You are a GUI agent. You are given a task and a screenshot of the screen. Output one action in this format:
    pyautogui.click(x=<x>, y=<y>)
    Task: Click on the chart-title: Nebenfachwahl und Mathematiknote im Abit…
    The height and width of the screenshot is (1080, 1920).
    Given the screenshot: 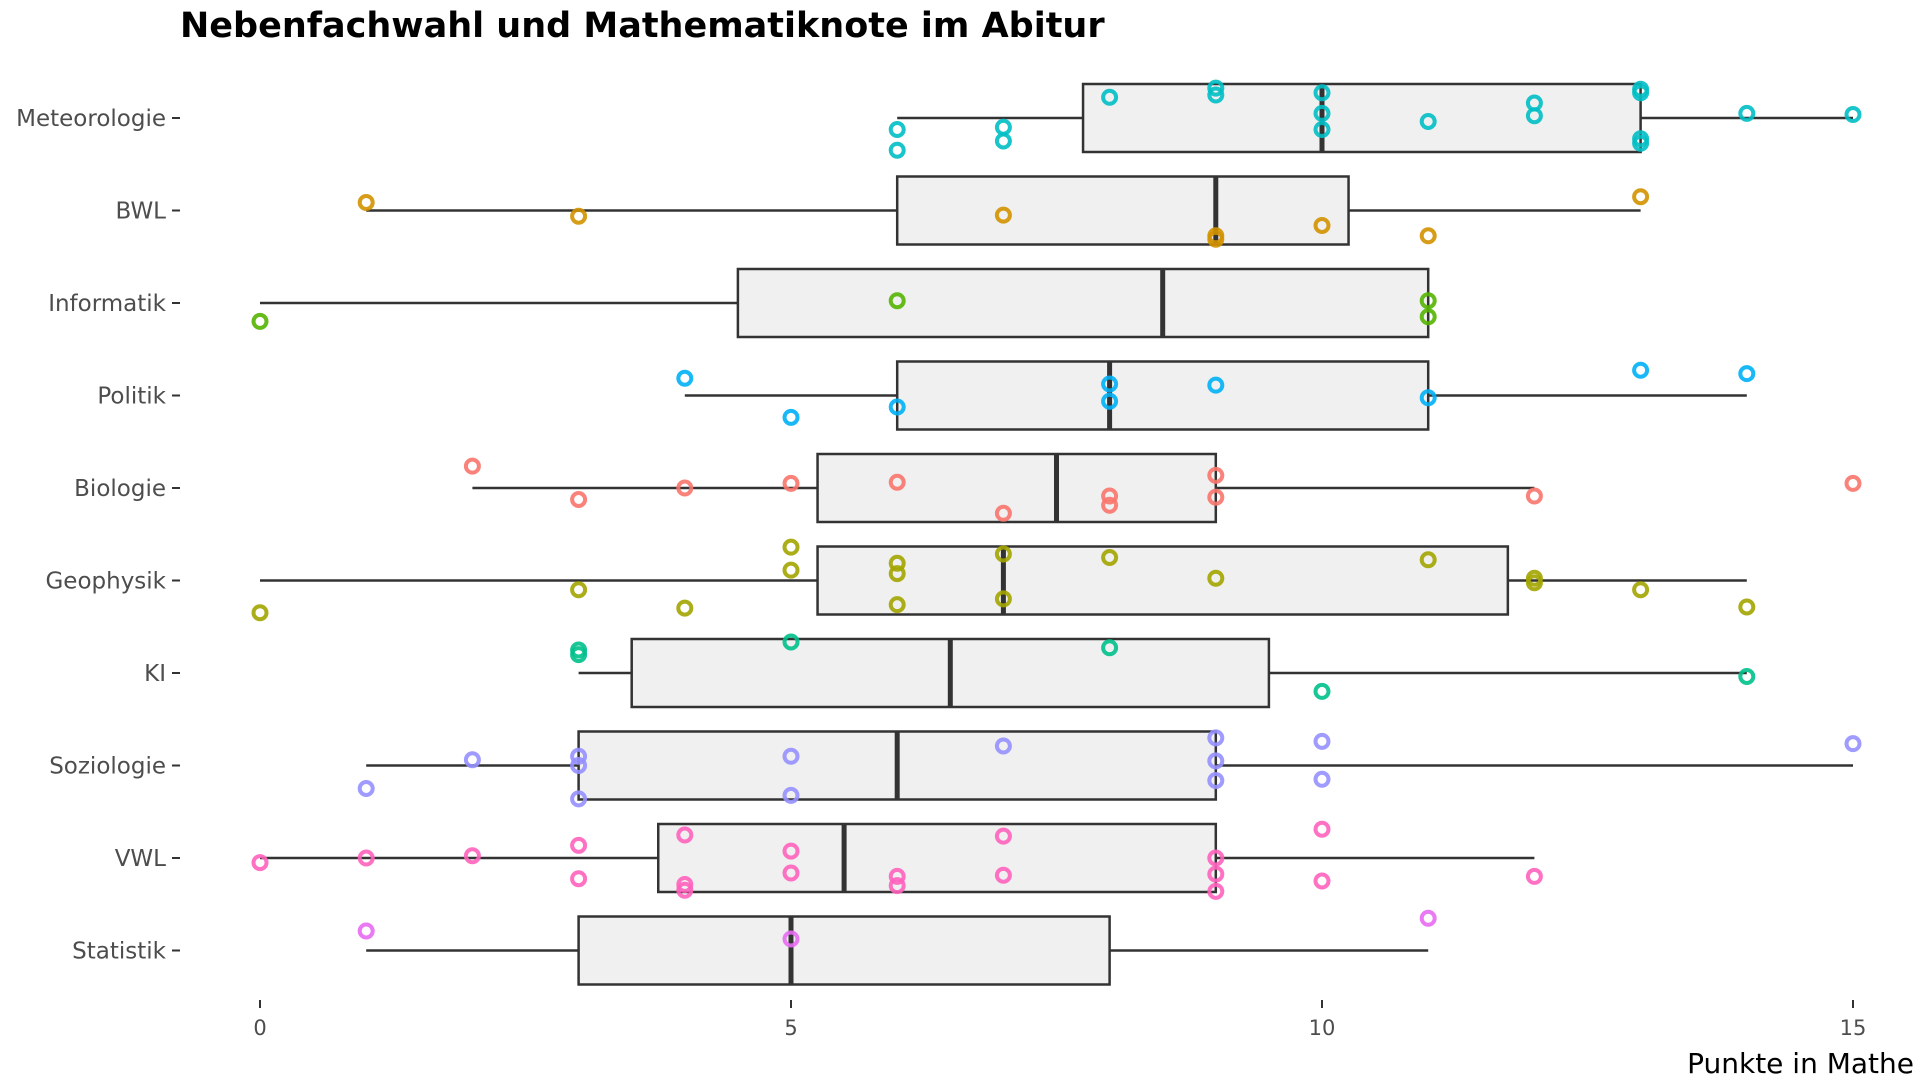 What is the action you would take?
    pyautogui.click(x=642, y=26)
    